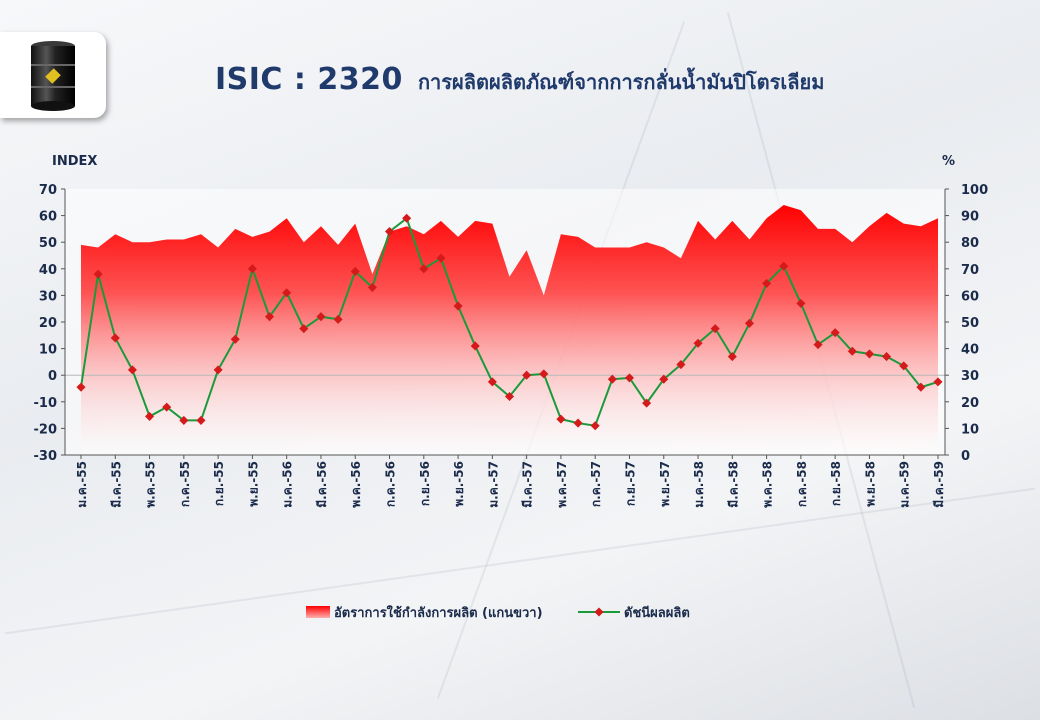  I want to click on left-tick-label: 70, so click(48, 190).